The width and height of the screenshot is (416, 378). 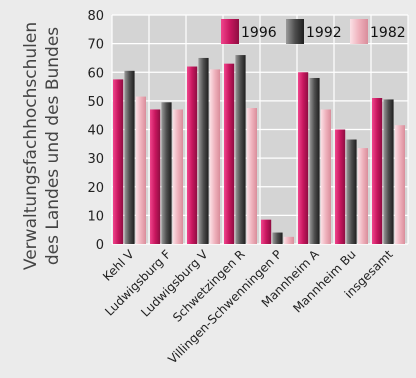 I want to click on y-tick-label: 30, so click(x=95, y=159).